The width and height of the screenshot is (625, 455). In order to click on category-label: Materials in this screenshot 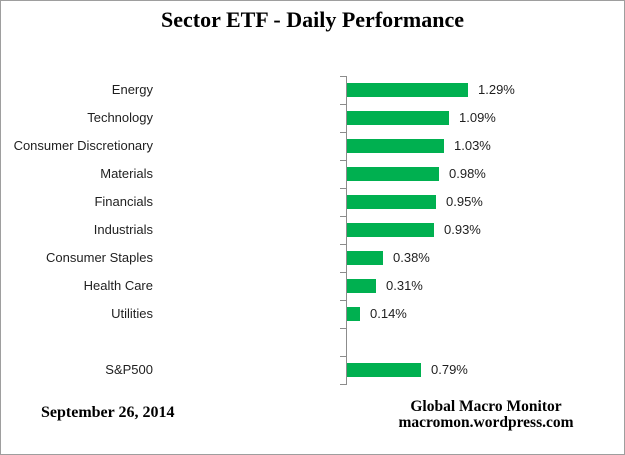, I will do `click(126, 173)`.